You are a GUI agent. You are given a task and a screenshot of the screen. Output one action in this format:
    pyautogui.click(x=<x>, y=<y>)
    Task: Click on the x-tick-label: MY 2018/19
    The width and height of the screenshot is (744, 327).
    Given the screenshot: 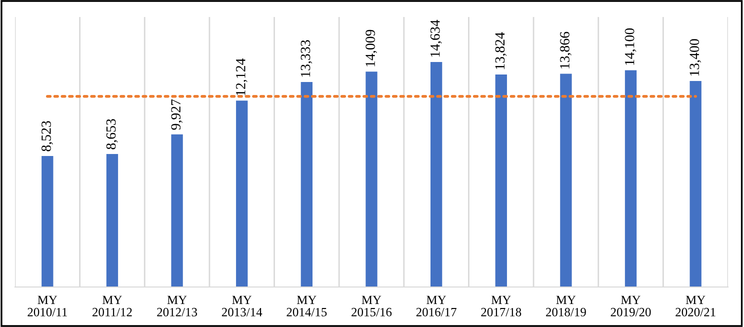 What is the action you would take?
    pyautogui.click(x=566, y=306)
    